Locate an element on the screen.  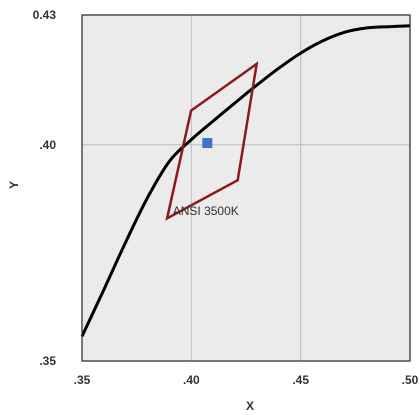
y-tick-label: .35 is located at coordinates (47, 361).